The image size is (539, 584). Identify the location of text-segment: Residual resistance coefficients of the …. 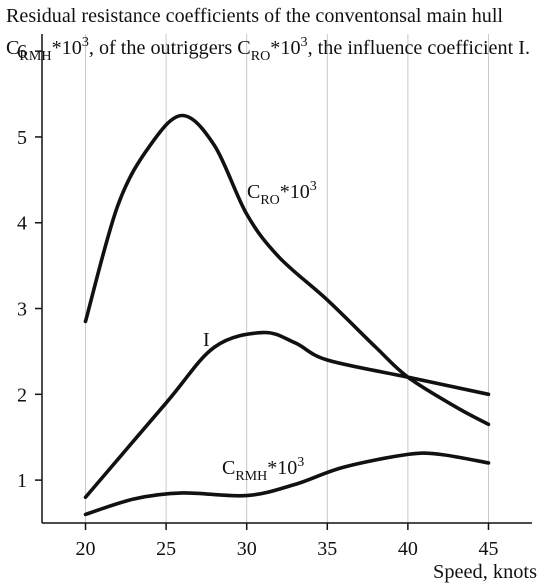
(254, 16).